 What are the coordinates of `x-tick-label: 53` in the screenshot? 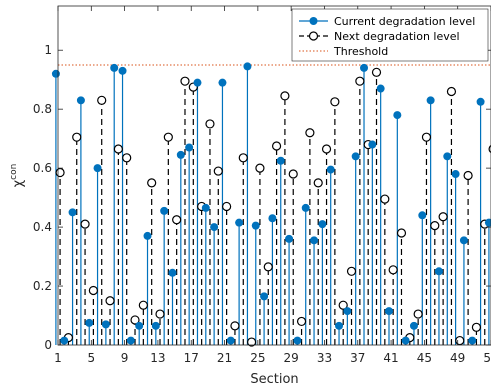 It's located at (487, 358).